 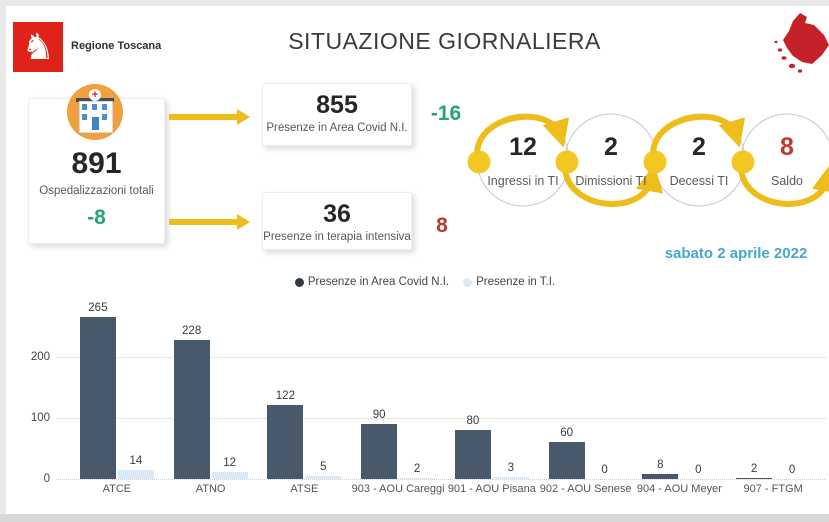 I want to click on category-label-904 - AOU Meyer: 904 - AOU Meyer, so click(x=679, y=489).